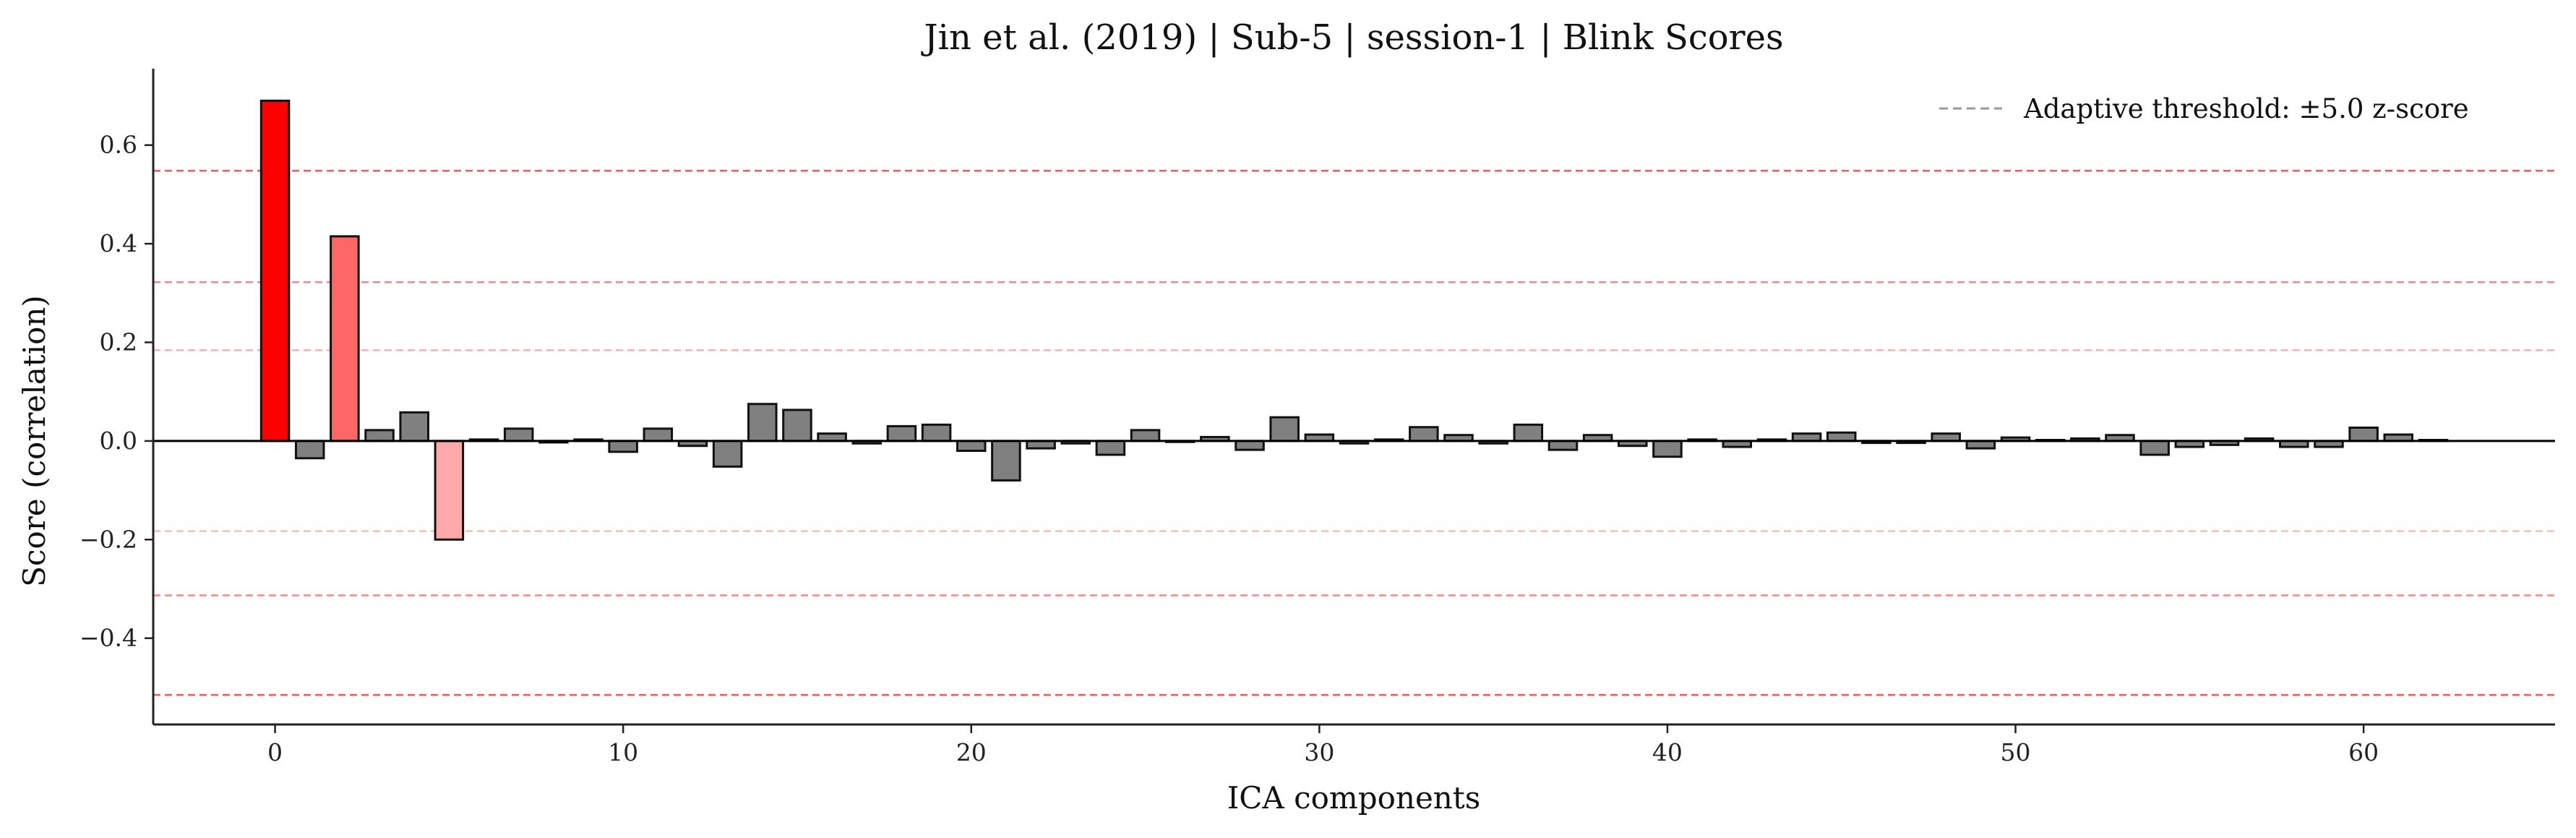 This screenshot has width=2576, height=838. Describe the element at coordinates (2246, 108) in the screenshot. I see `legend-label: Adaptive threshold: ±5.0 z-score` at that location.